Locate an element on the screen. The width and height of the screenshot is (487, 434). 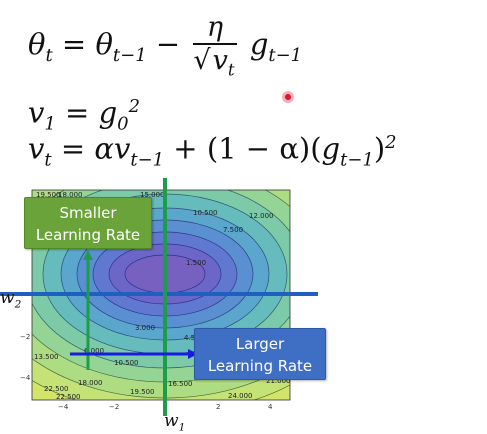
eq1-minus: − is located at coordinates (168, 44).